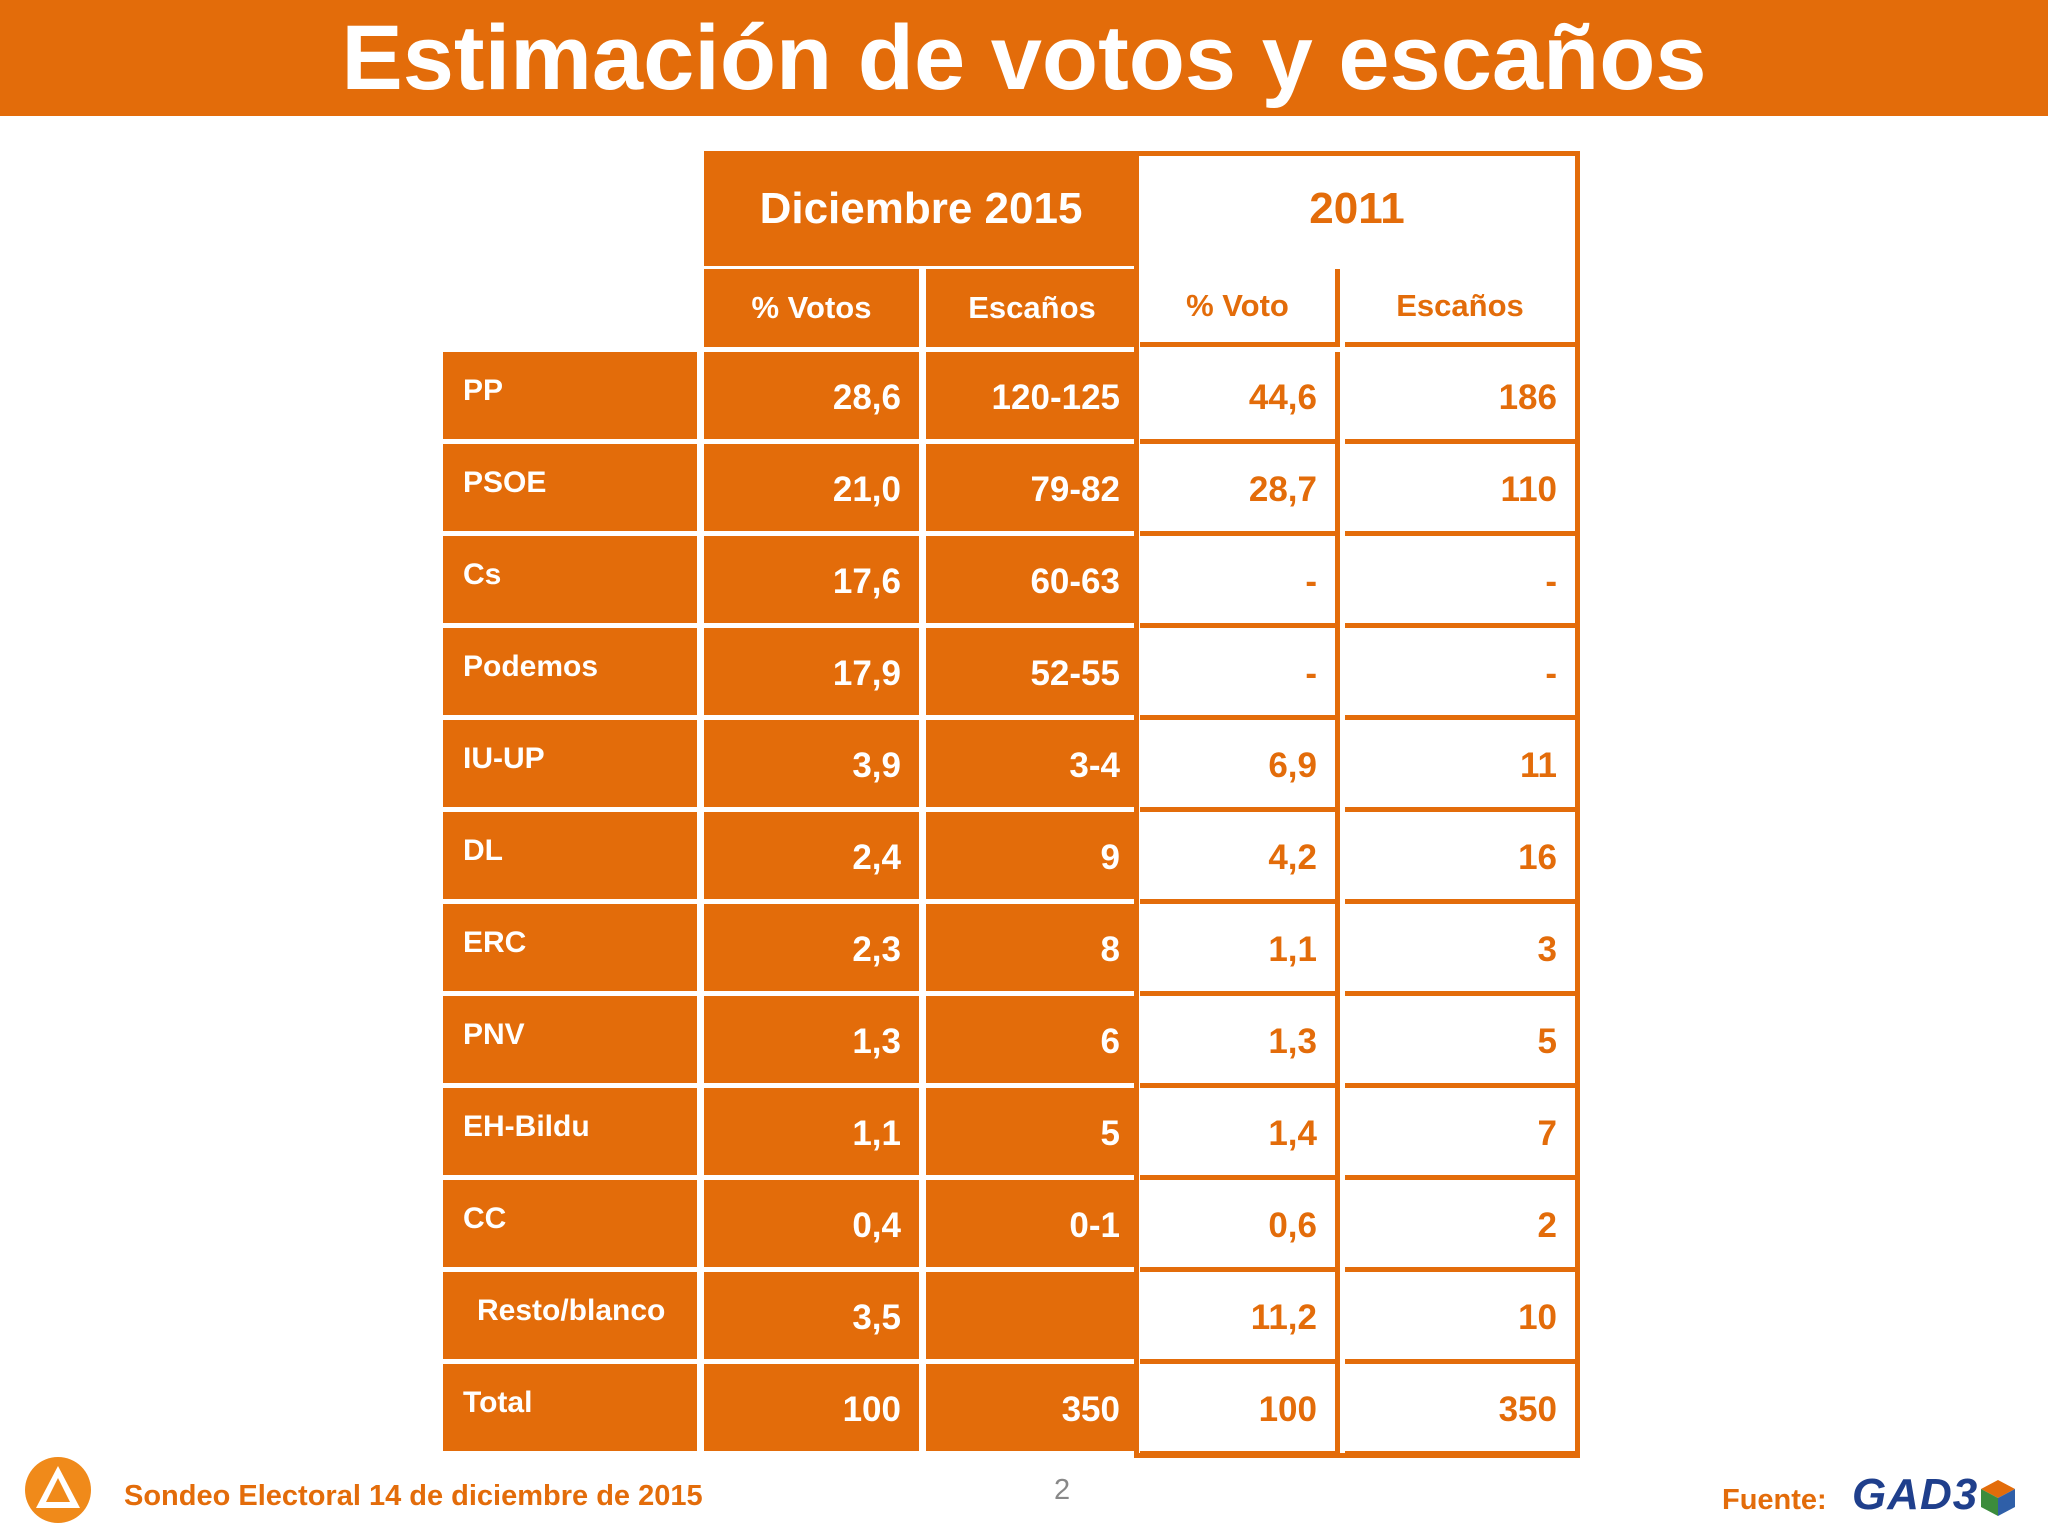  What do you see at coordinates (1240, 1410) in the screenshot?
I see `votes-2011: 100` at bounding box center [1240, 1410].